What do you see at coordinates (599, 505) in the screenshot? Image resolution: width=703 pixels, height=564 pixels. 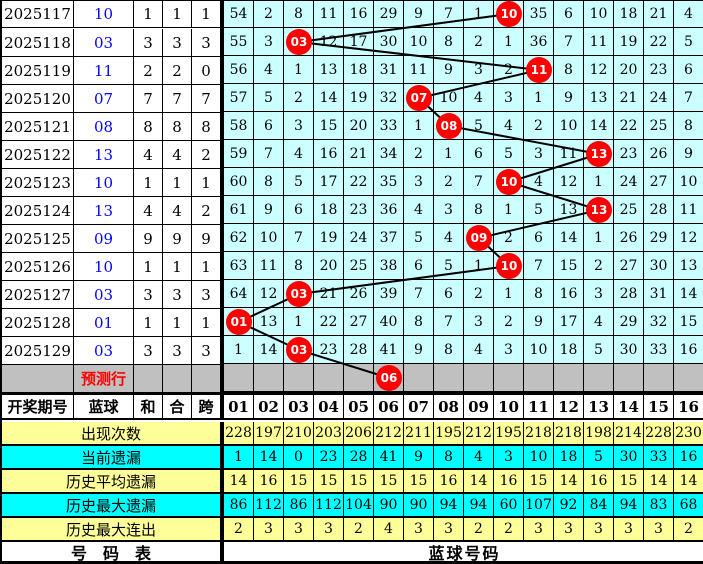 I see `stats-value-cell: 84` at bounding box center [599, 505].